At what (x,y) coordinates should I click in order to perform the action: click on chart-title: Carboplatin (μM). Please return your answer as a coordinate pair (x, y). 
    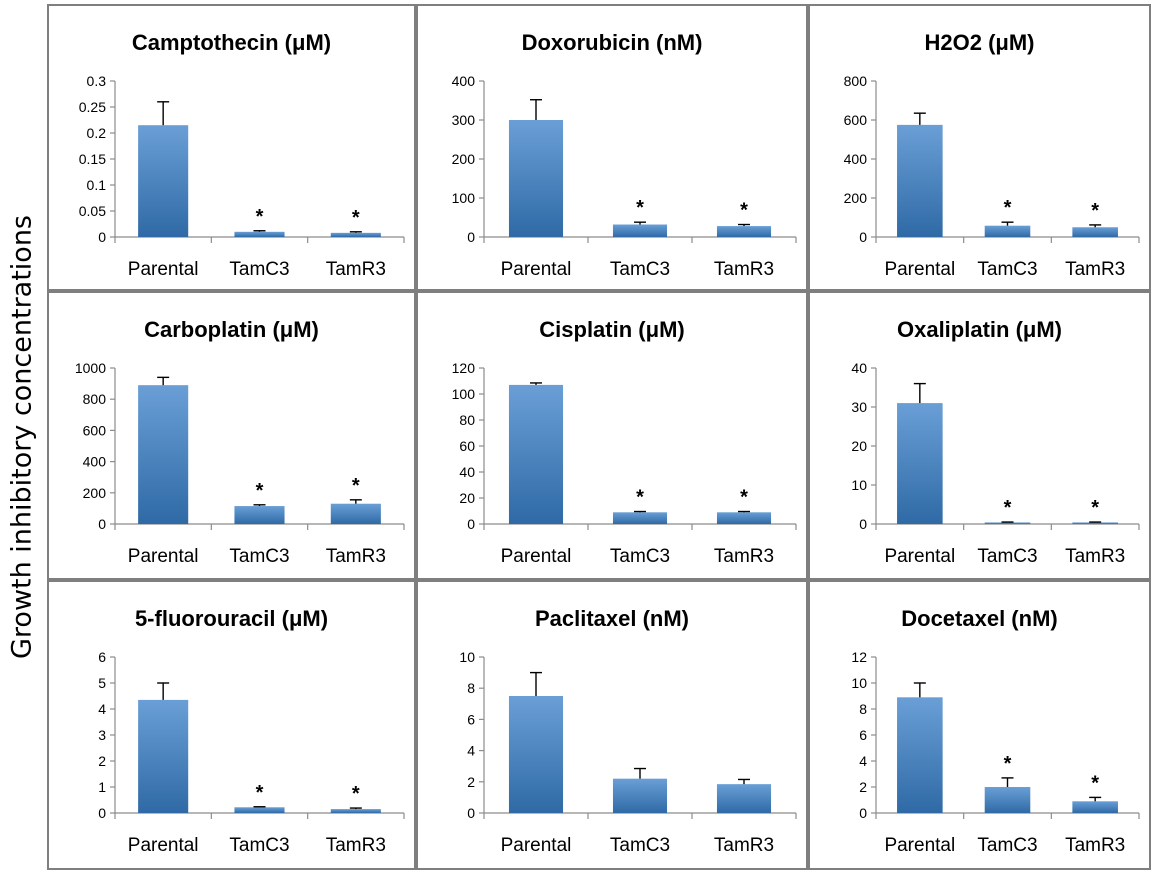
    Looking at the image, I should click on (231, 329).